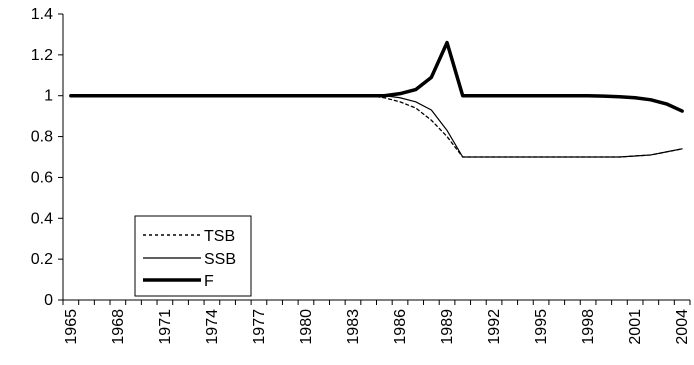  I want to click on legend-label-tsb: TSB, so click(219, 236).